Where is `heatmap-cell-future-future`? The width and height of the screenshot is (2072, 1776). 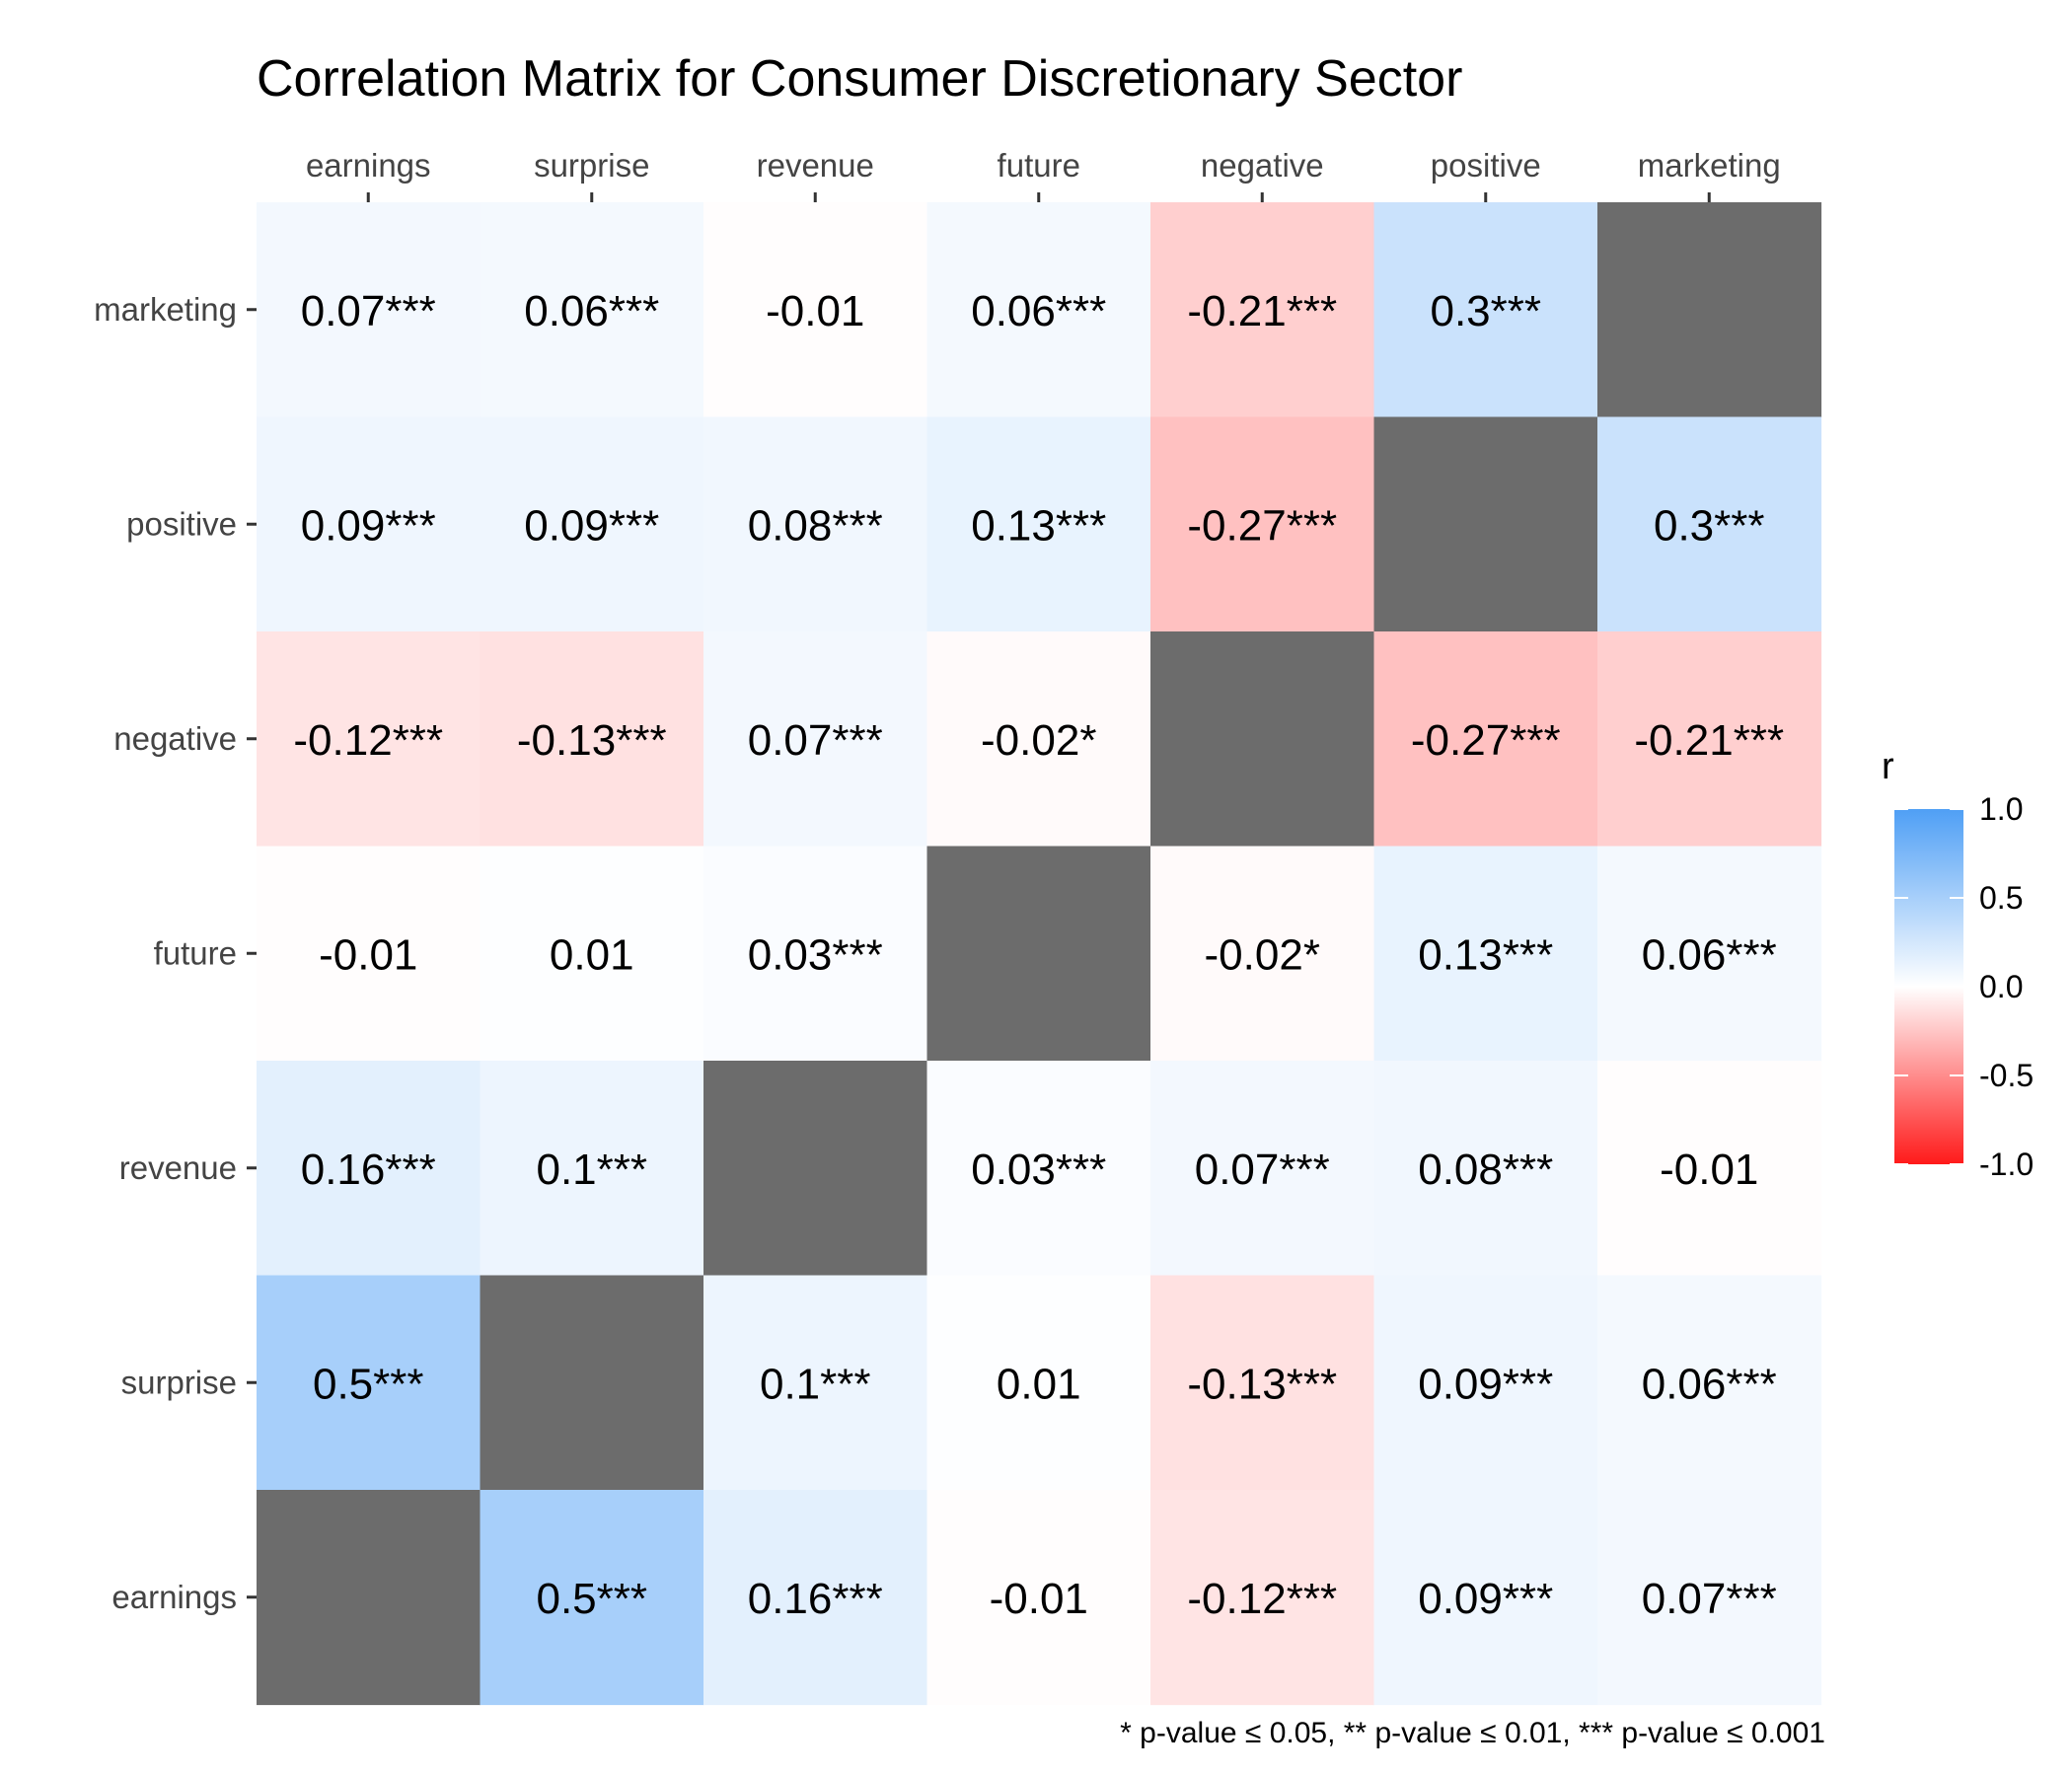 heatmap-cell-future-future is located at coordinates (1039, 954).